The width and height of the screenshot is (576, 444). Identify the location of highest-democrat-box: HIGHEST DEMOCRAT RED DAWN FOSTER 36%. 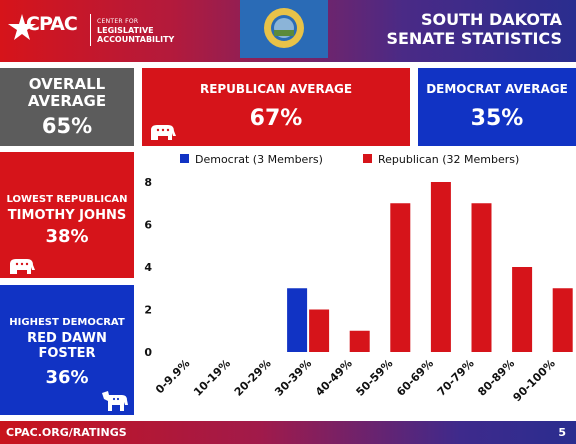
(67, 350).